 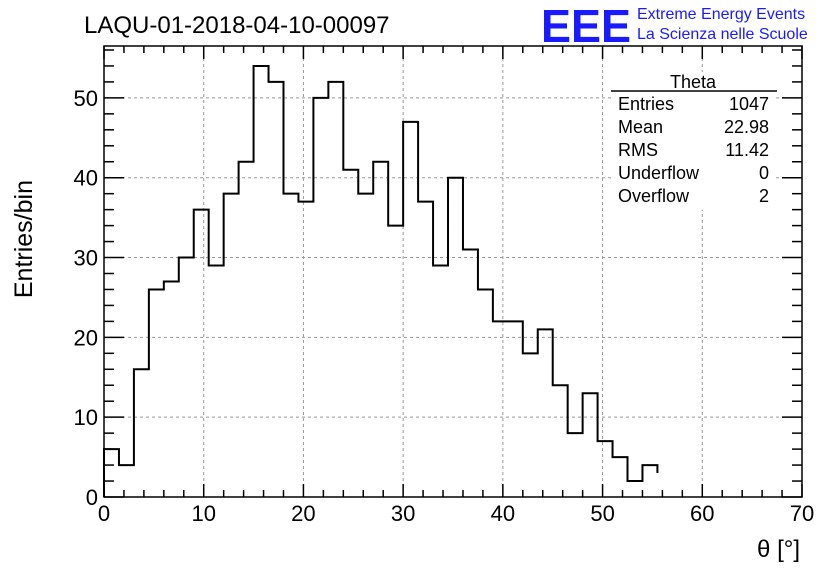 What do you see at coordinates (237, 25) in the screenshot?
I see `chart-title: LAQU-01-2018-04-10-00097` at bounding box center [237, 25].